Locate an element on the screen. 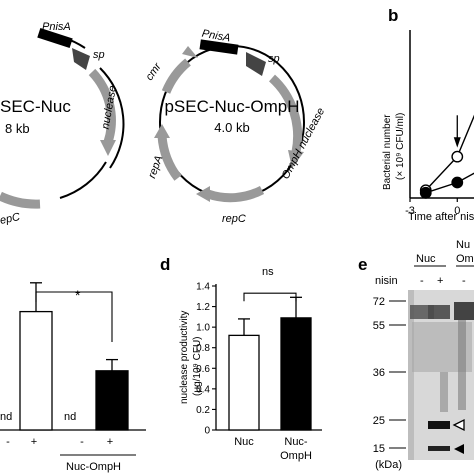  b-x-tick-label: -3 is located at coordinates (410, 211).